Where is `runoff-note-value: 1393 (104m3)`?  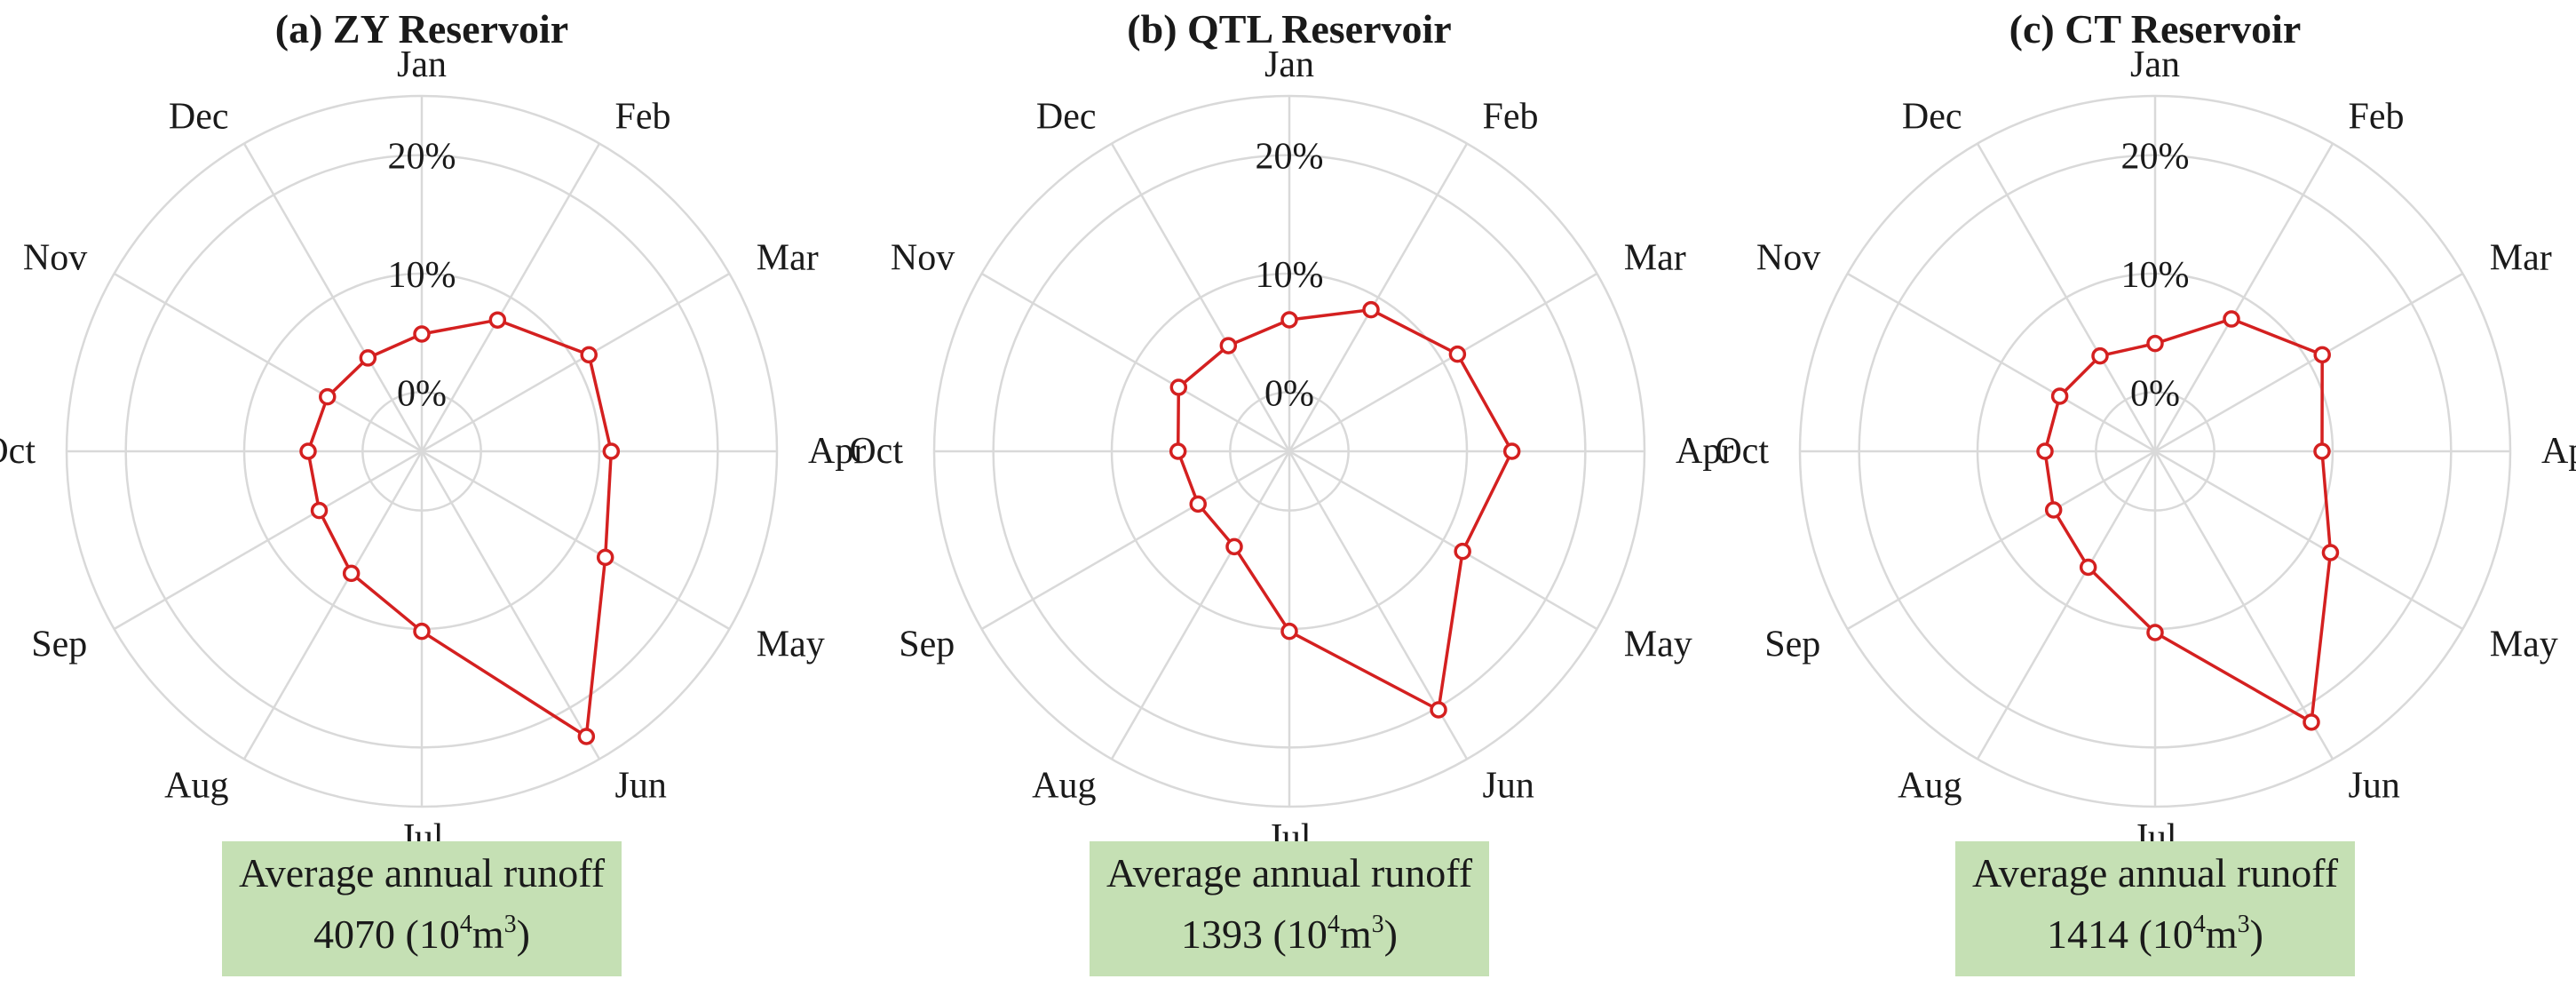 runoff-note-value: 1393 (104m3) is located at coordinates (1289, 934).